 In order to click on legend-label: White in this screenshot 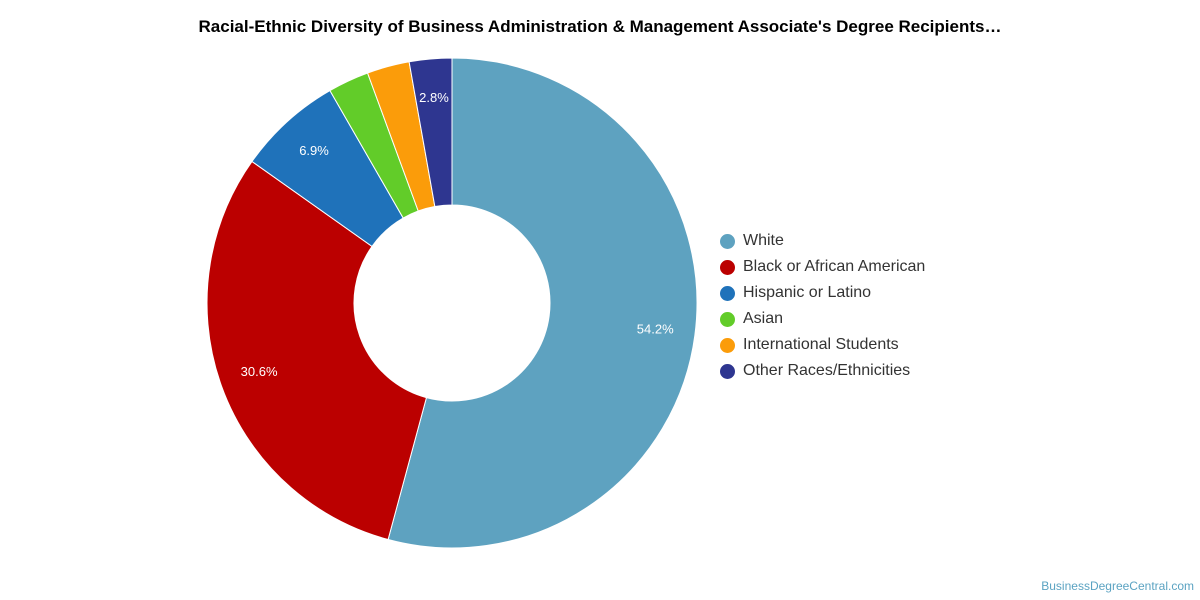, I will do `click(763, 240)`.